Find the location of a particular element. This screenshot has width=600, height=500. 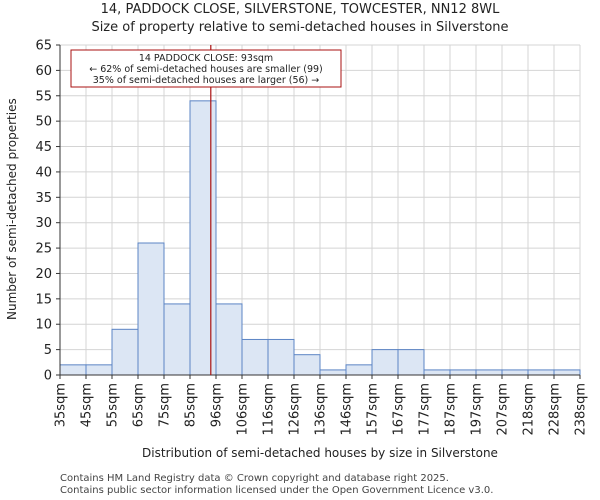

y-tick-label: 55 is located at coordinates (43, 96).